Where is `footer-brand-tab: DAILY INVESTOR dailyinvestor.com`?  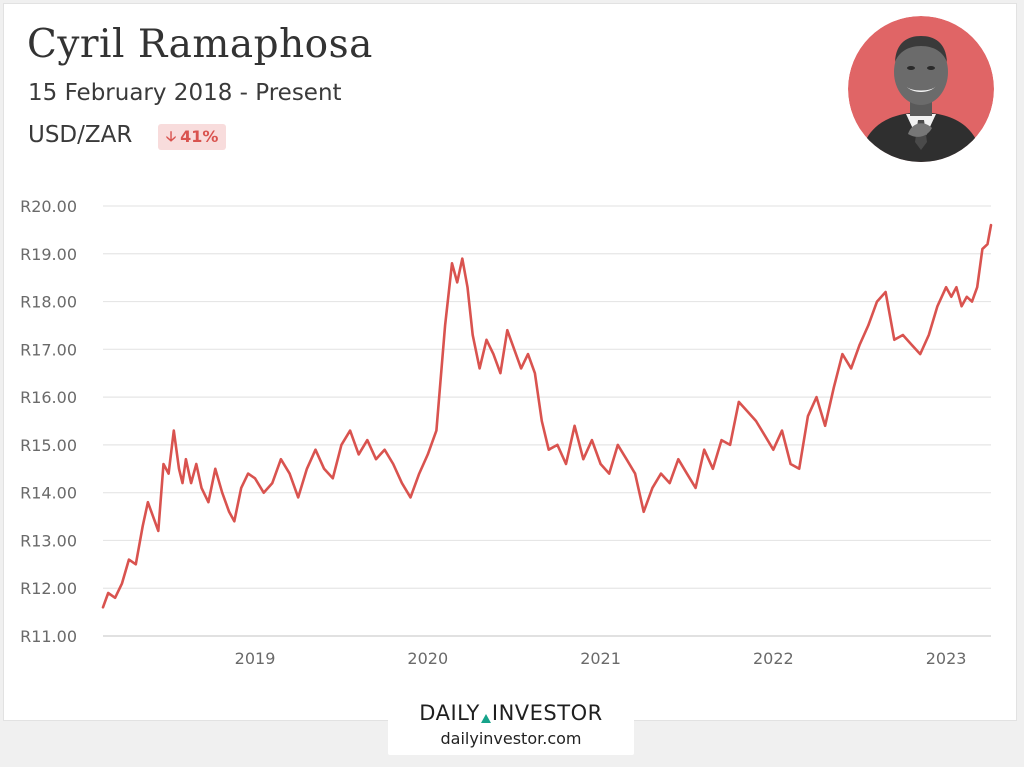 footer-brand-tab: DAILY INVESTOR dailyinvestor.com is located at coordinates (511, 724).